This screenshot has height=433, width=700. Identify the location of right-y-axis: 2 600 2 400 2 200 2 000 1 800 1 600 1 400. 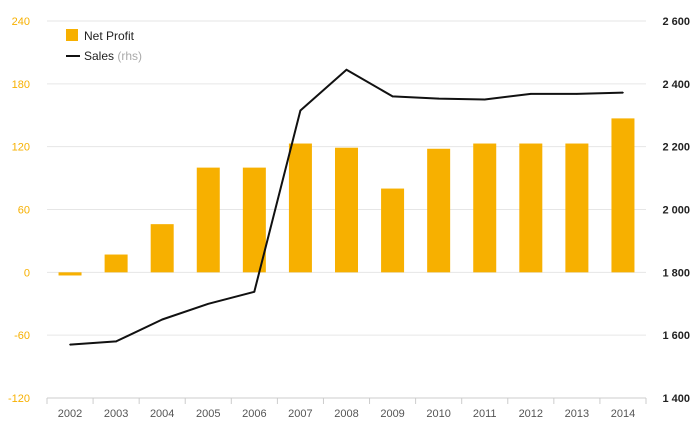
(676, 210).